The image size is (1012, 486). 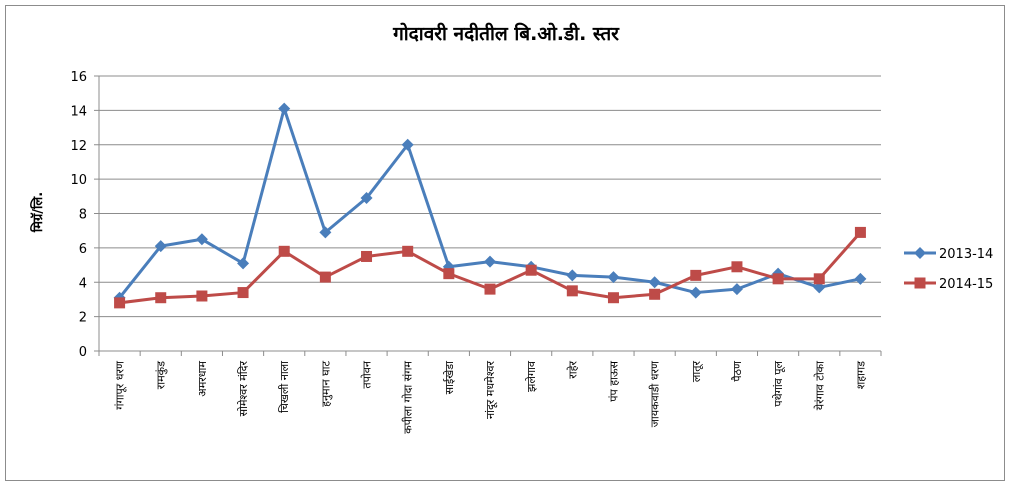 What do you see at coordinates (78, 180) in the screenshot?
I see `y-tick-label: 10` at bounding box center [78, 180].